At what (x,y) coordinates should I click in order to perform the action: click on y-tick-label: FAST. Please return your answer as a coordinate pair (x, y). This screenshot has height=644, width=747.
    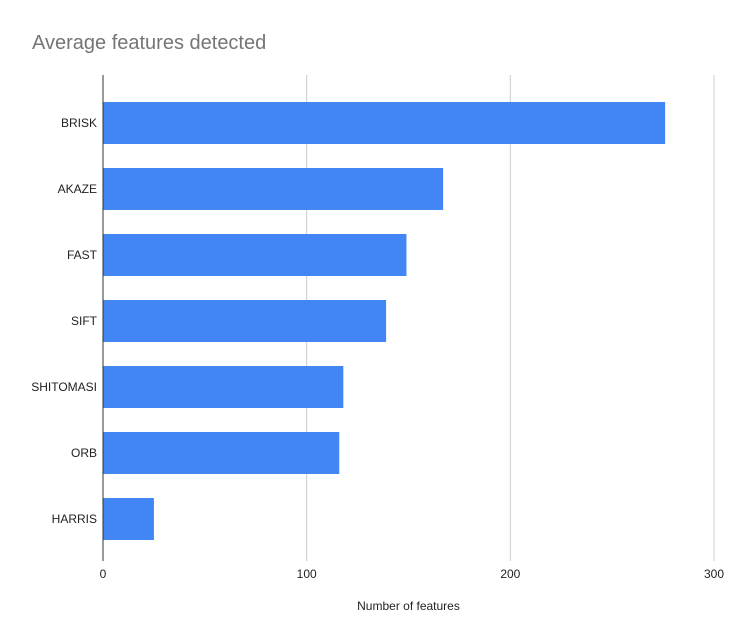
    Looking at the image, I should click on (82, 255).